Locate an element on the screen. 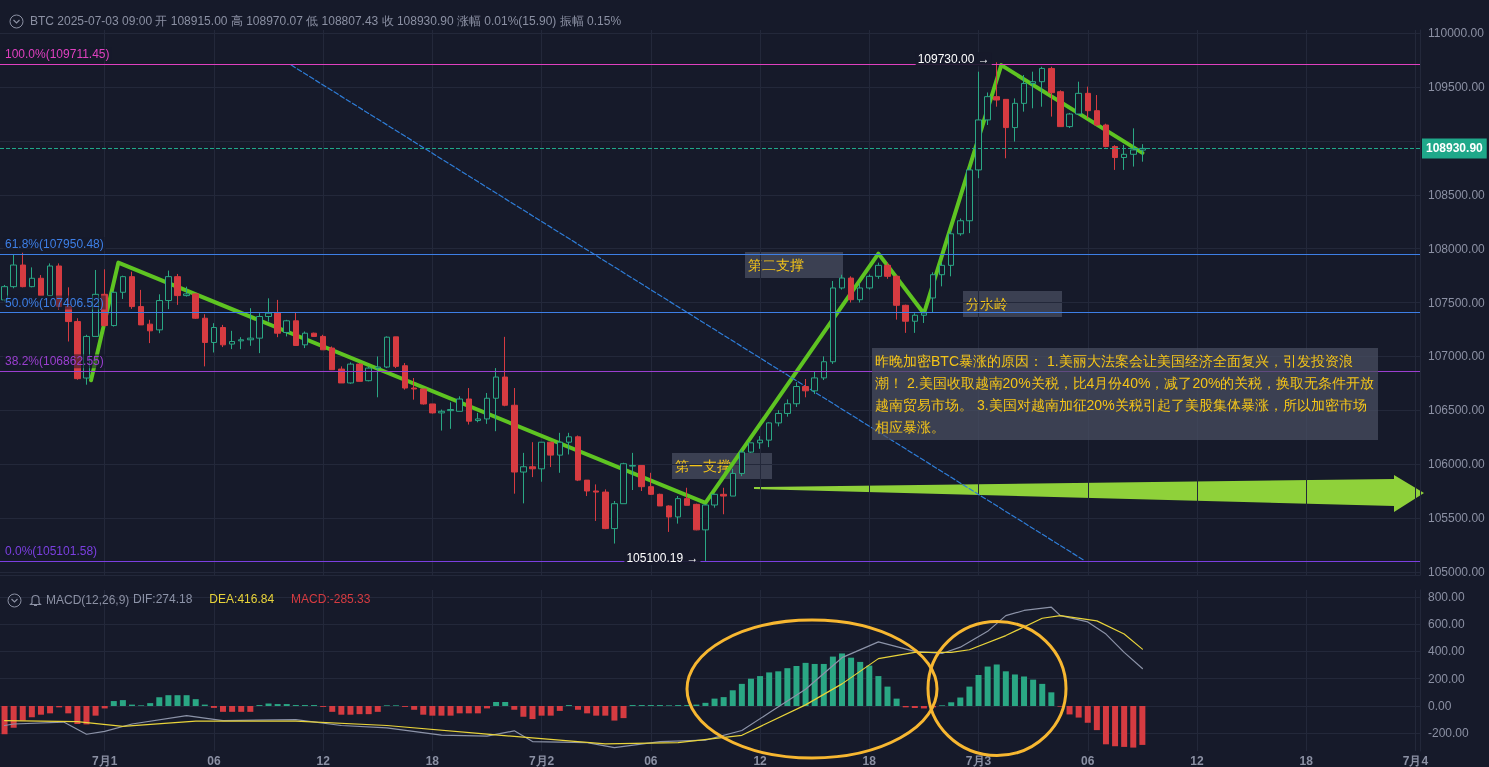 The width and height of the screenshot is (1489, 767). y-tick-label: 106000.00 is located at coordinates (1457, 464).